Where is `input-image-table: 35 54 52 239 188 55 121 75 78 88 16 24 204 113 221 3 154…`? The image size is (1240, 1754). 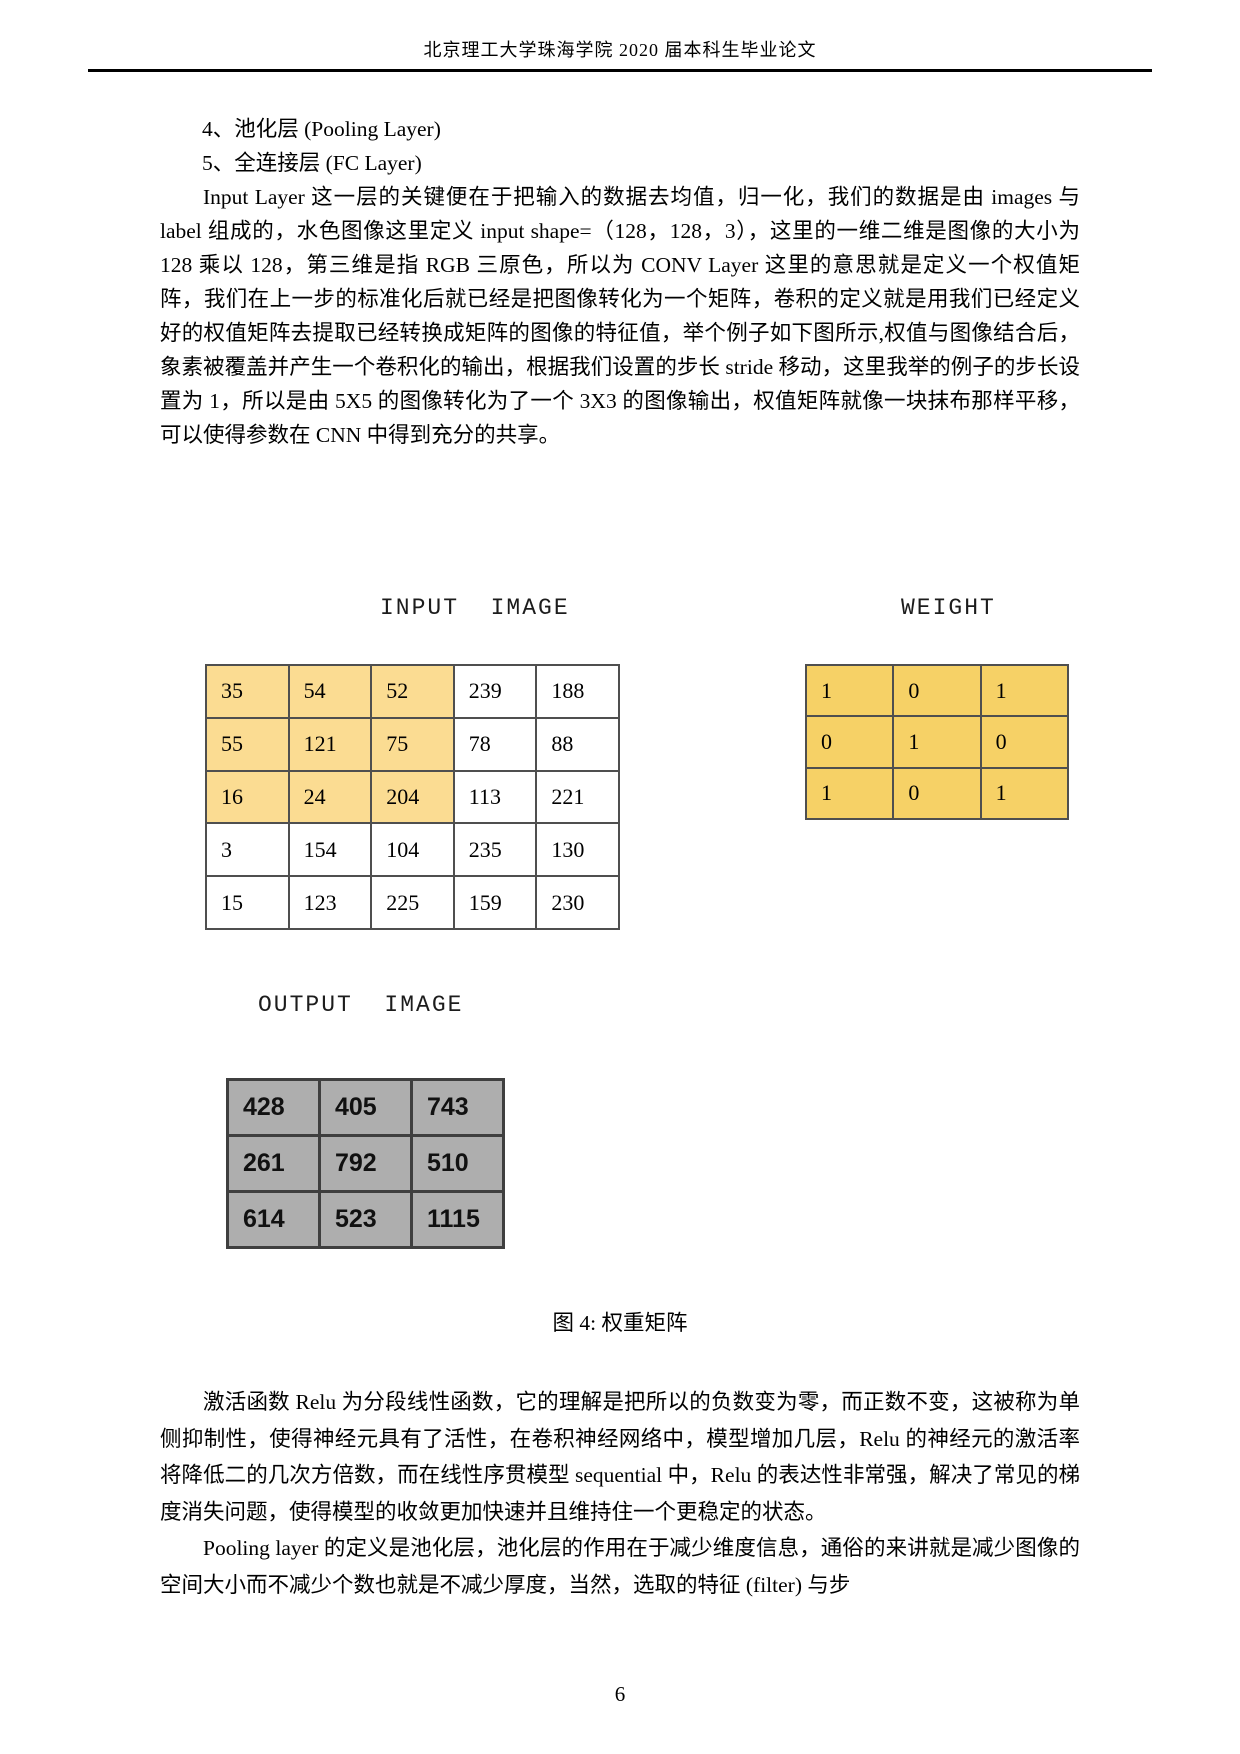
input-image-table: 35 54 52 239 188 55 121 75 78 88 16 24 204 113 221 3 154… is located at coordinates (412, 797).